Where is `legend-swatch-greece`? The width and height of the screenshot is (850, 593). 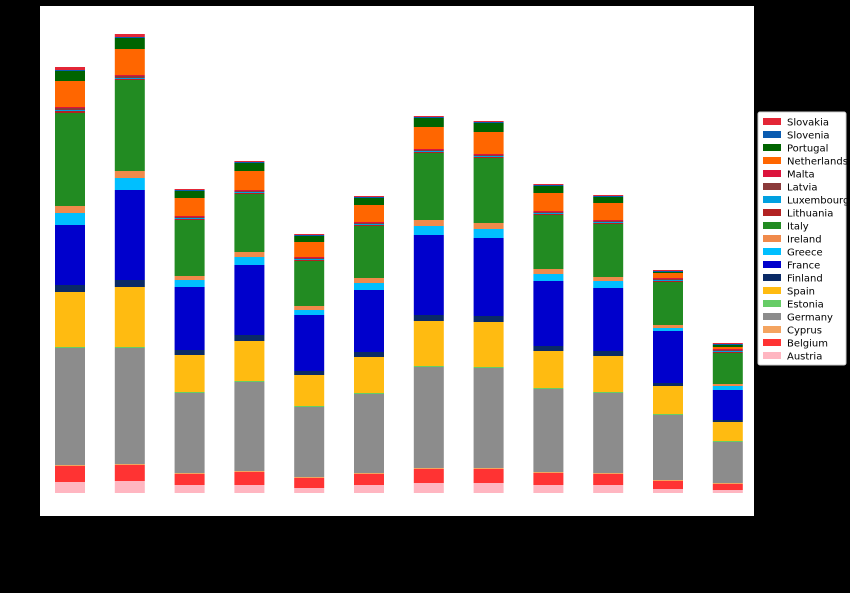
legend-swatch-greece is located at coordinates (772, 251).